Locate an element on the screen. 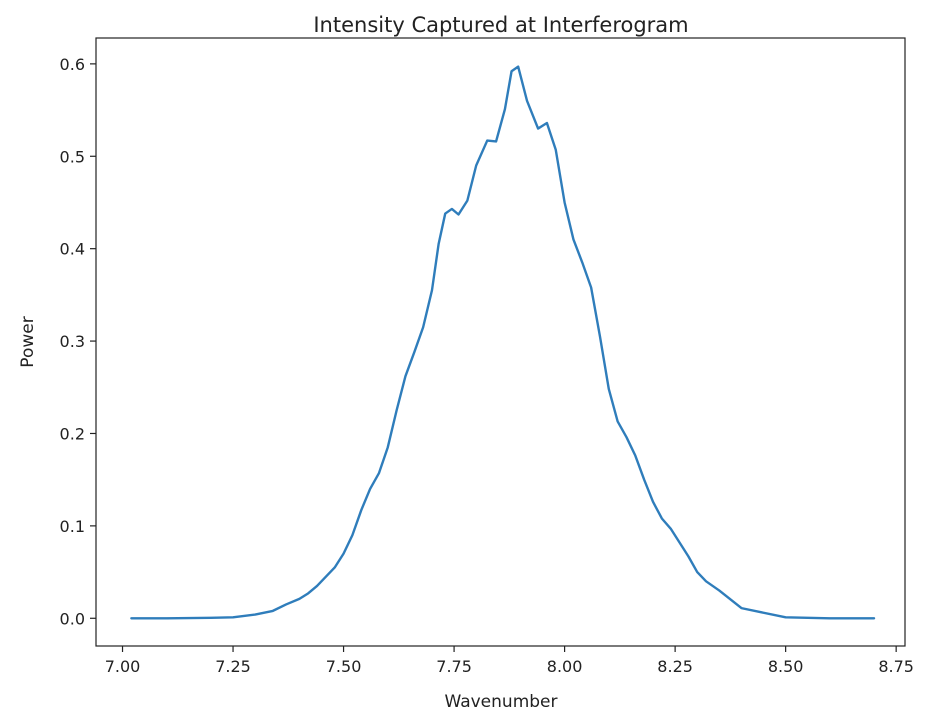 The height and width of the screenshot is (720, 928). x-tick-label: 7.75 is located at coordinates (454, 666).